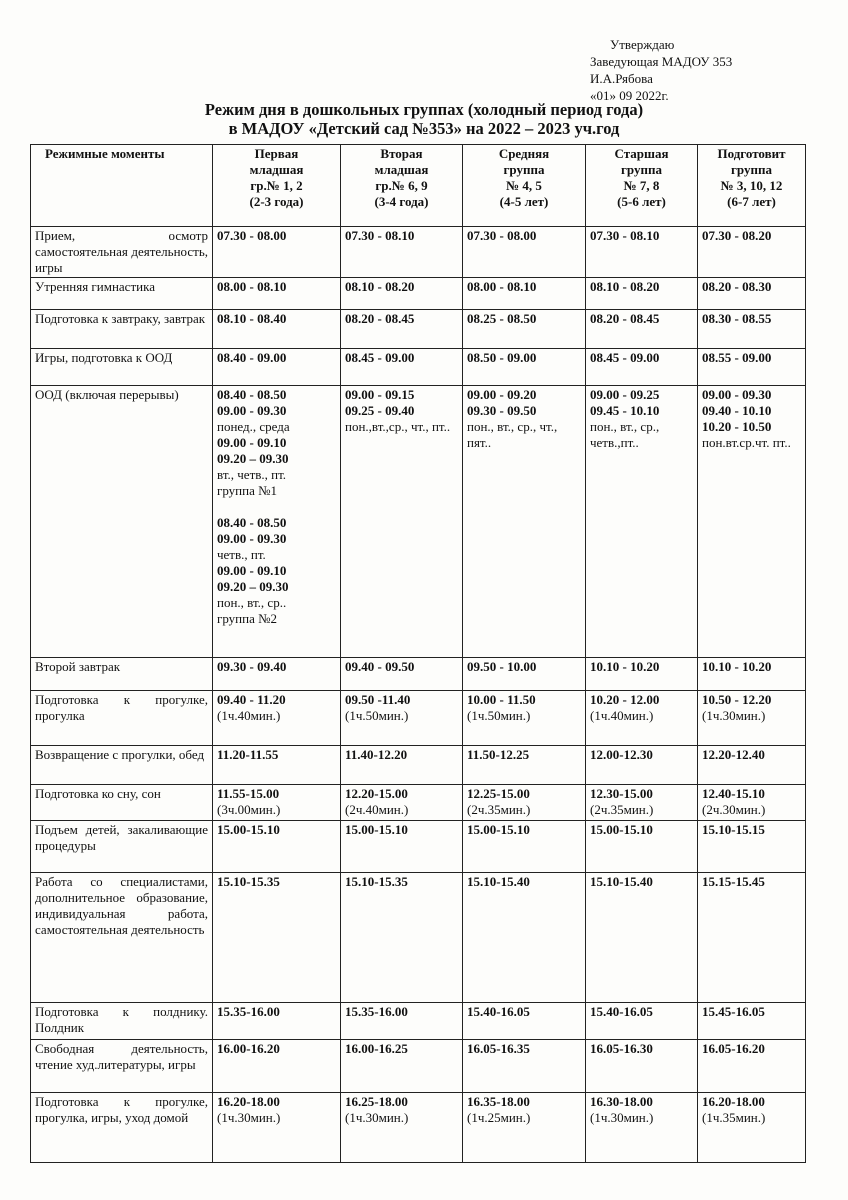 This screenshot has width=848, height=1200. Describe the element at coordinates (625, 394) in the screenshot. I see `cell-line: 09.00 - 09.25` at that location.